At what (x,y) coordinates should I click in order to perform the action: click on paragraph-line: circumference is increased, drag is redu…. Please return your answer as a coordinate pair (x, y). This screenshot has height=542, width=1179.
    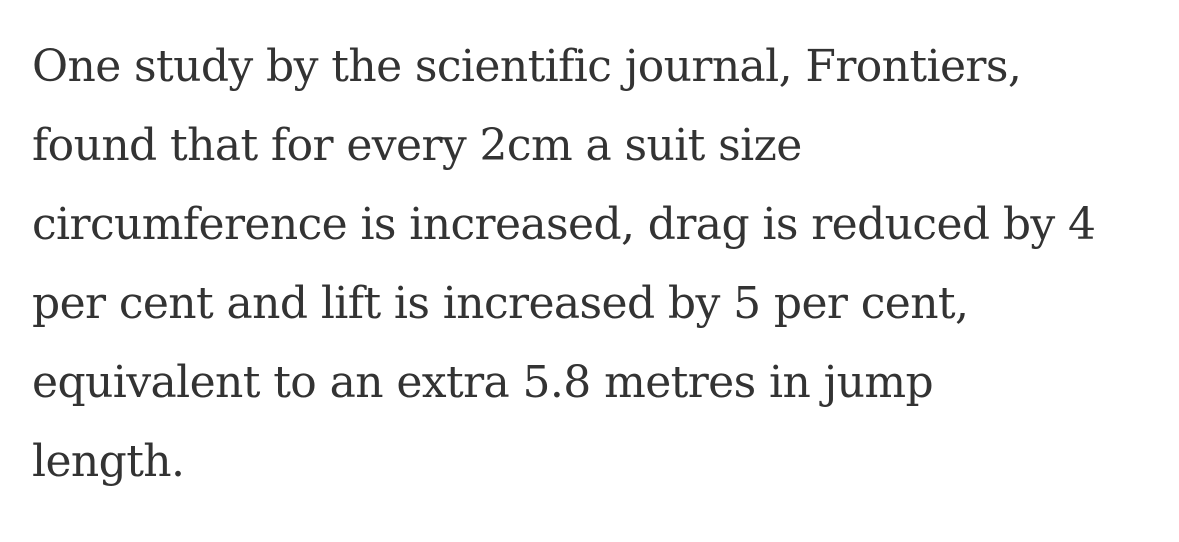
    Looking at the image, I should click on (564, 224).